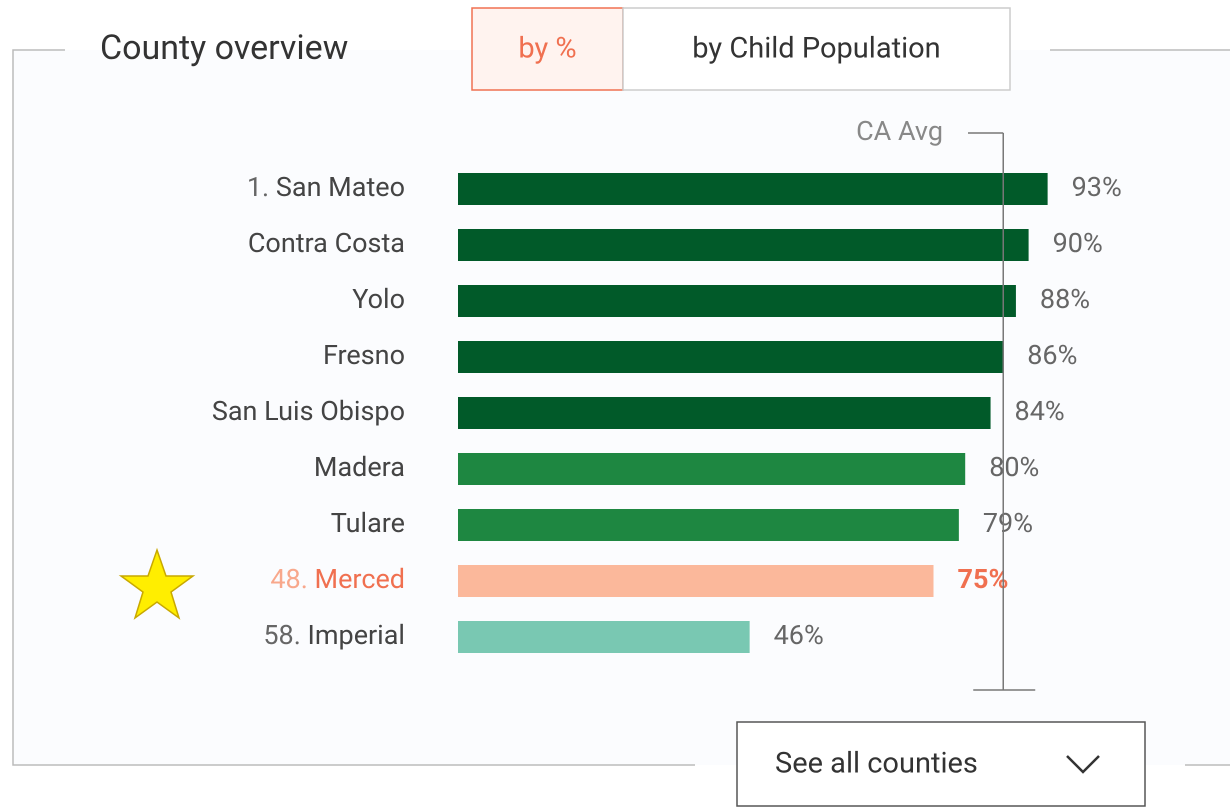  Describe the element at coordinates (876, 764) in the screenshot. I see `button-label: See all counties` at that location.